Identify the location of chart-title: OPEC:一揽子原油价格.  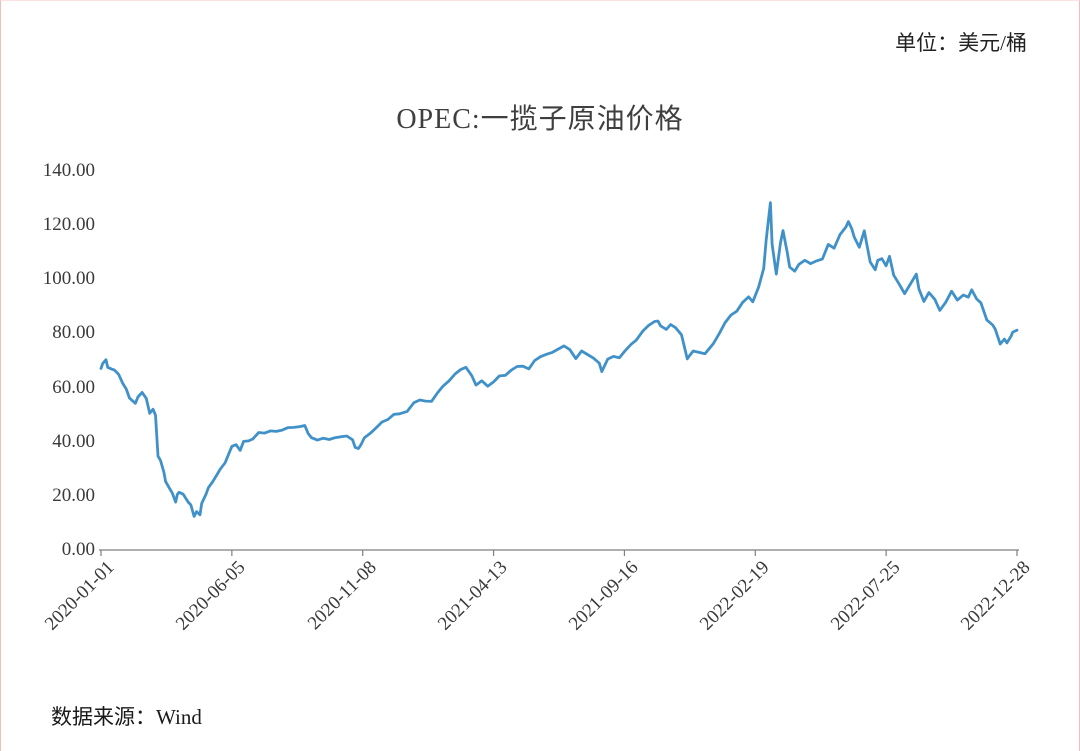
(540, 119).